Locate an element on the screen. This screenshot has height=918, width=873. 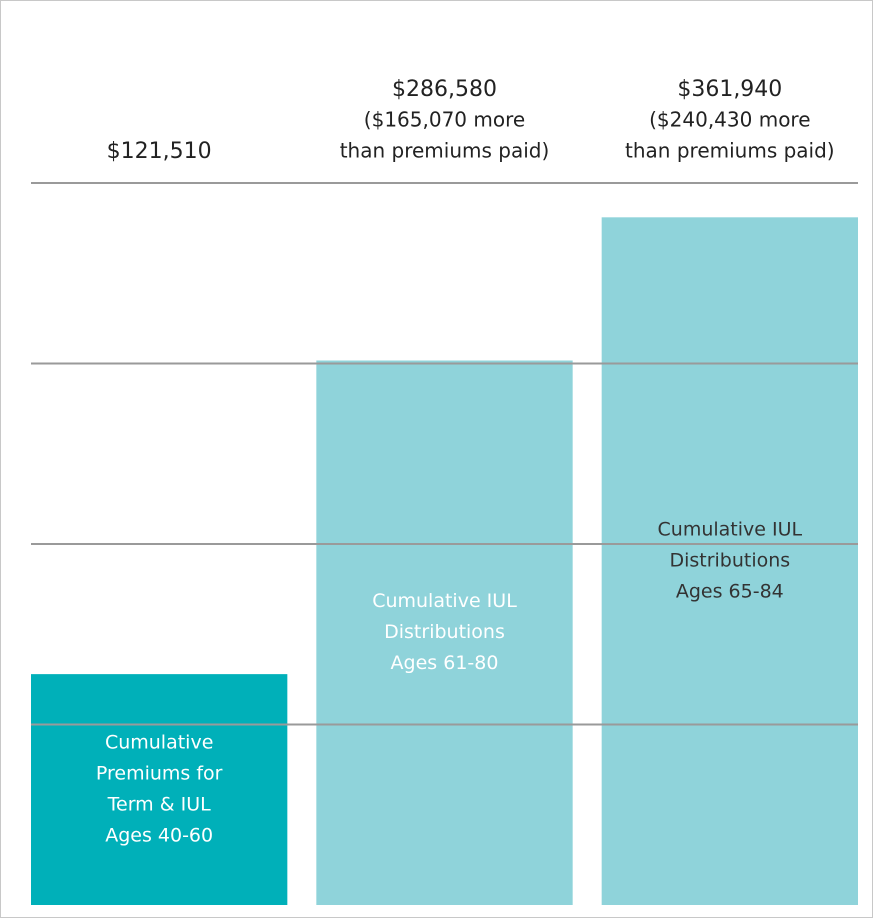
value-label: $361,940 is located at coordinates (729, 89).